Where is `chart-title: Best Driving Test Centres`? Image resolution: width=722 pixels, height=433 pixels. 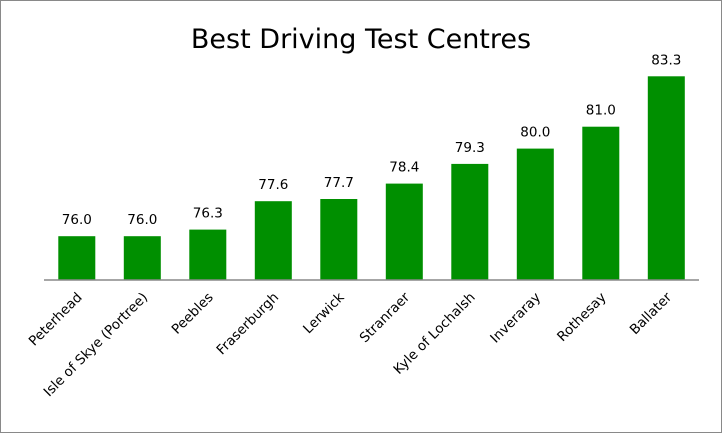 chart-title: Best Driving Test Centres is located at coordinates (361, 39).